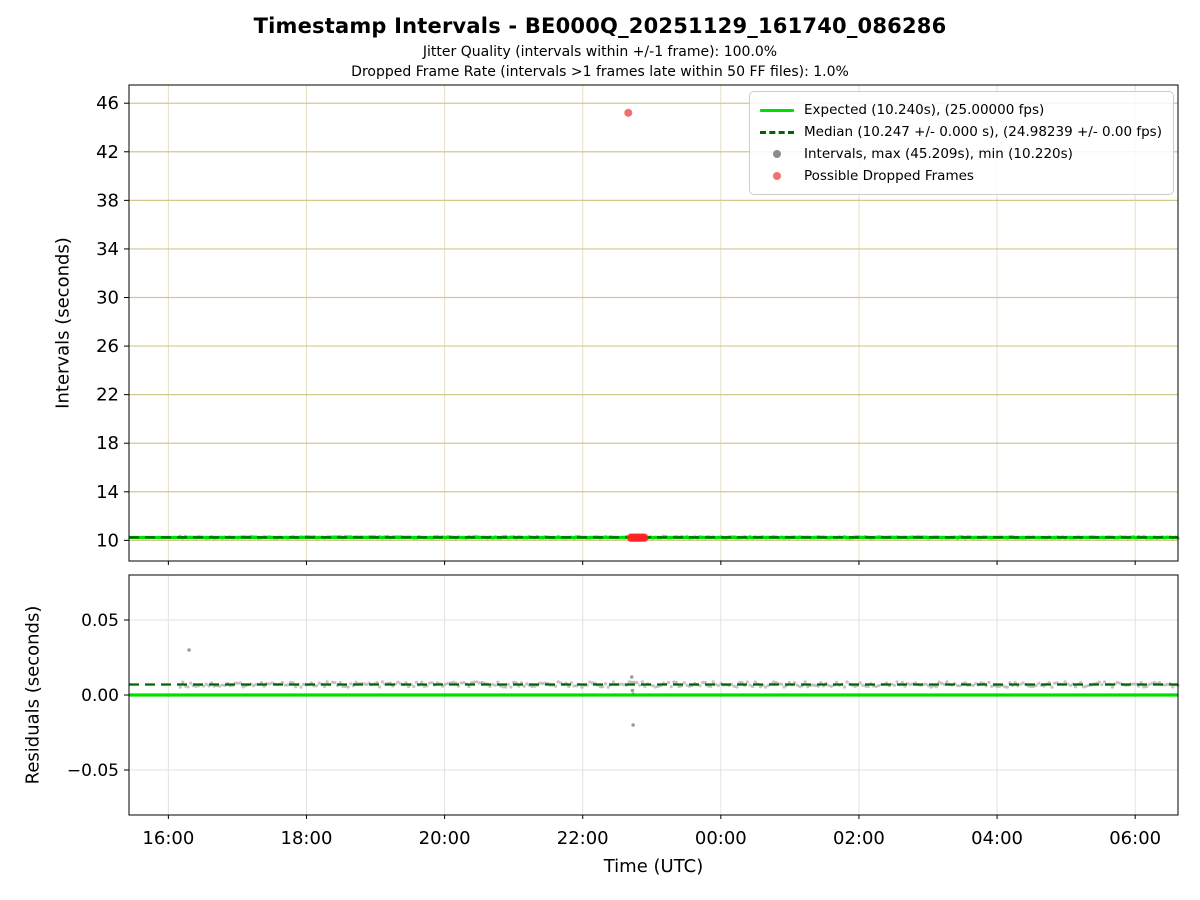  What do you see at coordinates (997, 838) in the screenshot?
I see `svg-text: 04:00` at bounding box center [997, 838].